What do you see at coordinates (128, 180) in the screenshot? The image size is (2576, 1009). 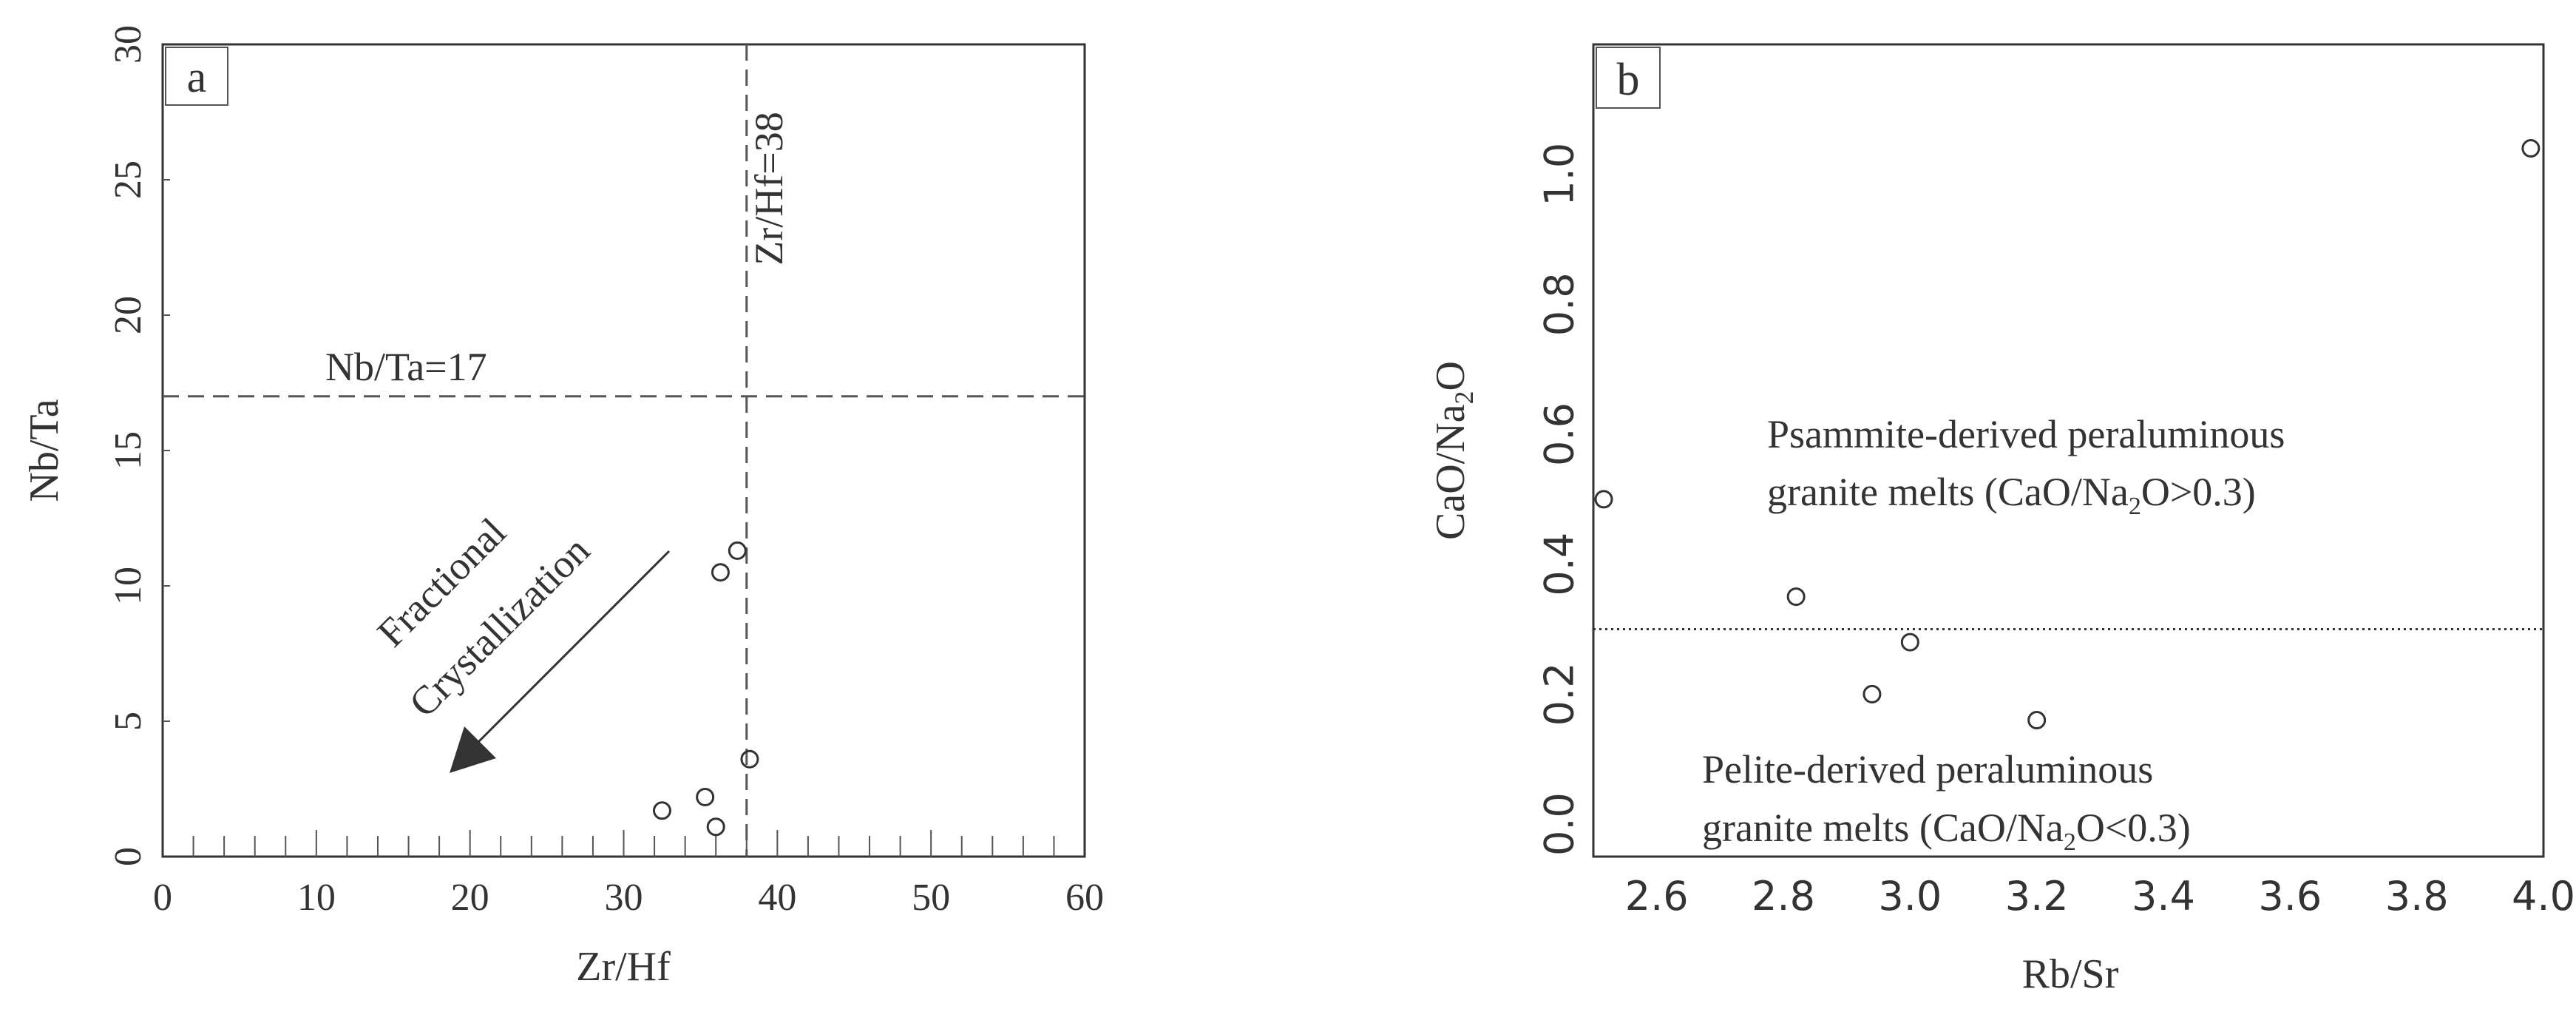 I see `y-tick-label: 25` at bounding box center [128, 180].